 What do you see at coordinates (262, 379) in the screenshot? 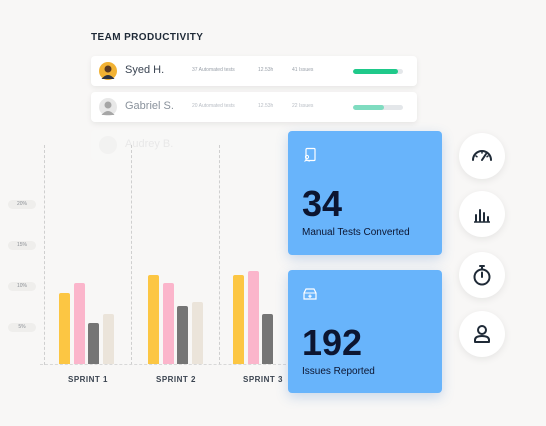
I see `x-tick-label: SPRINT 3` at bounding box center [262, 379].